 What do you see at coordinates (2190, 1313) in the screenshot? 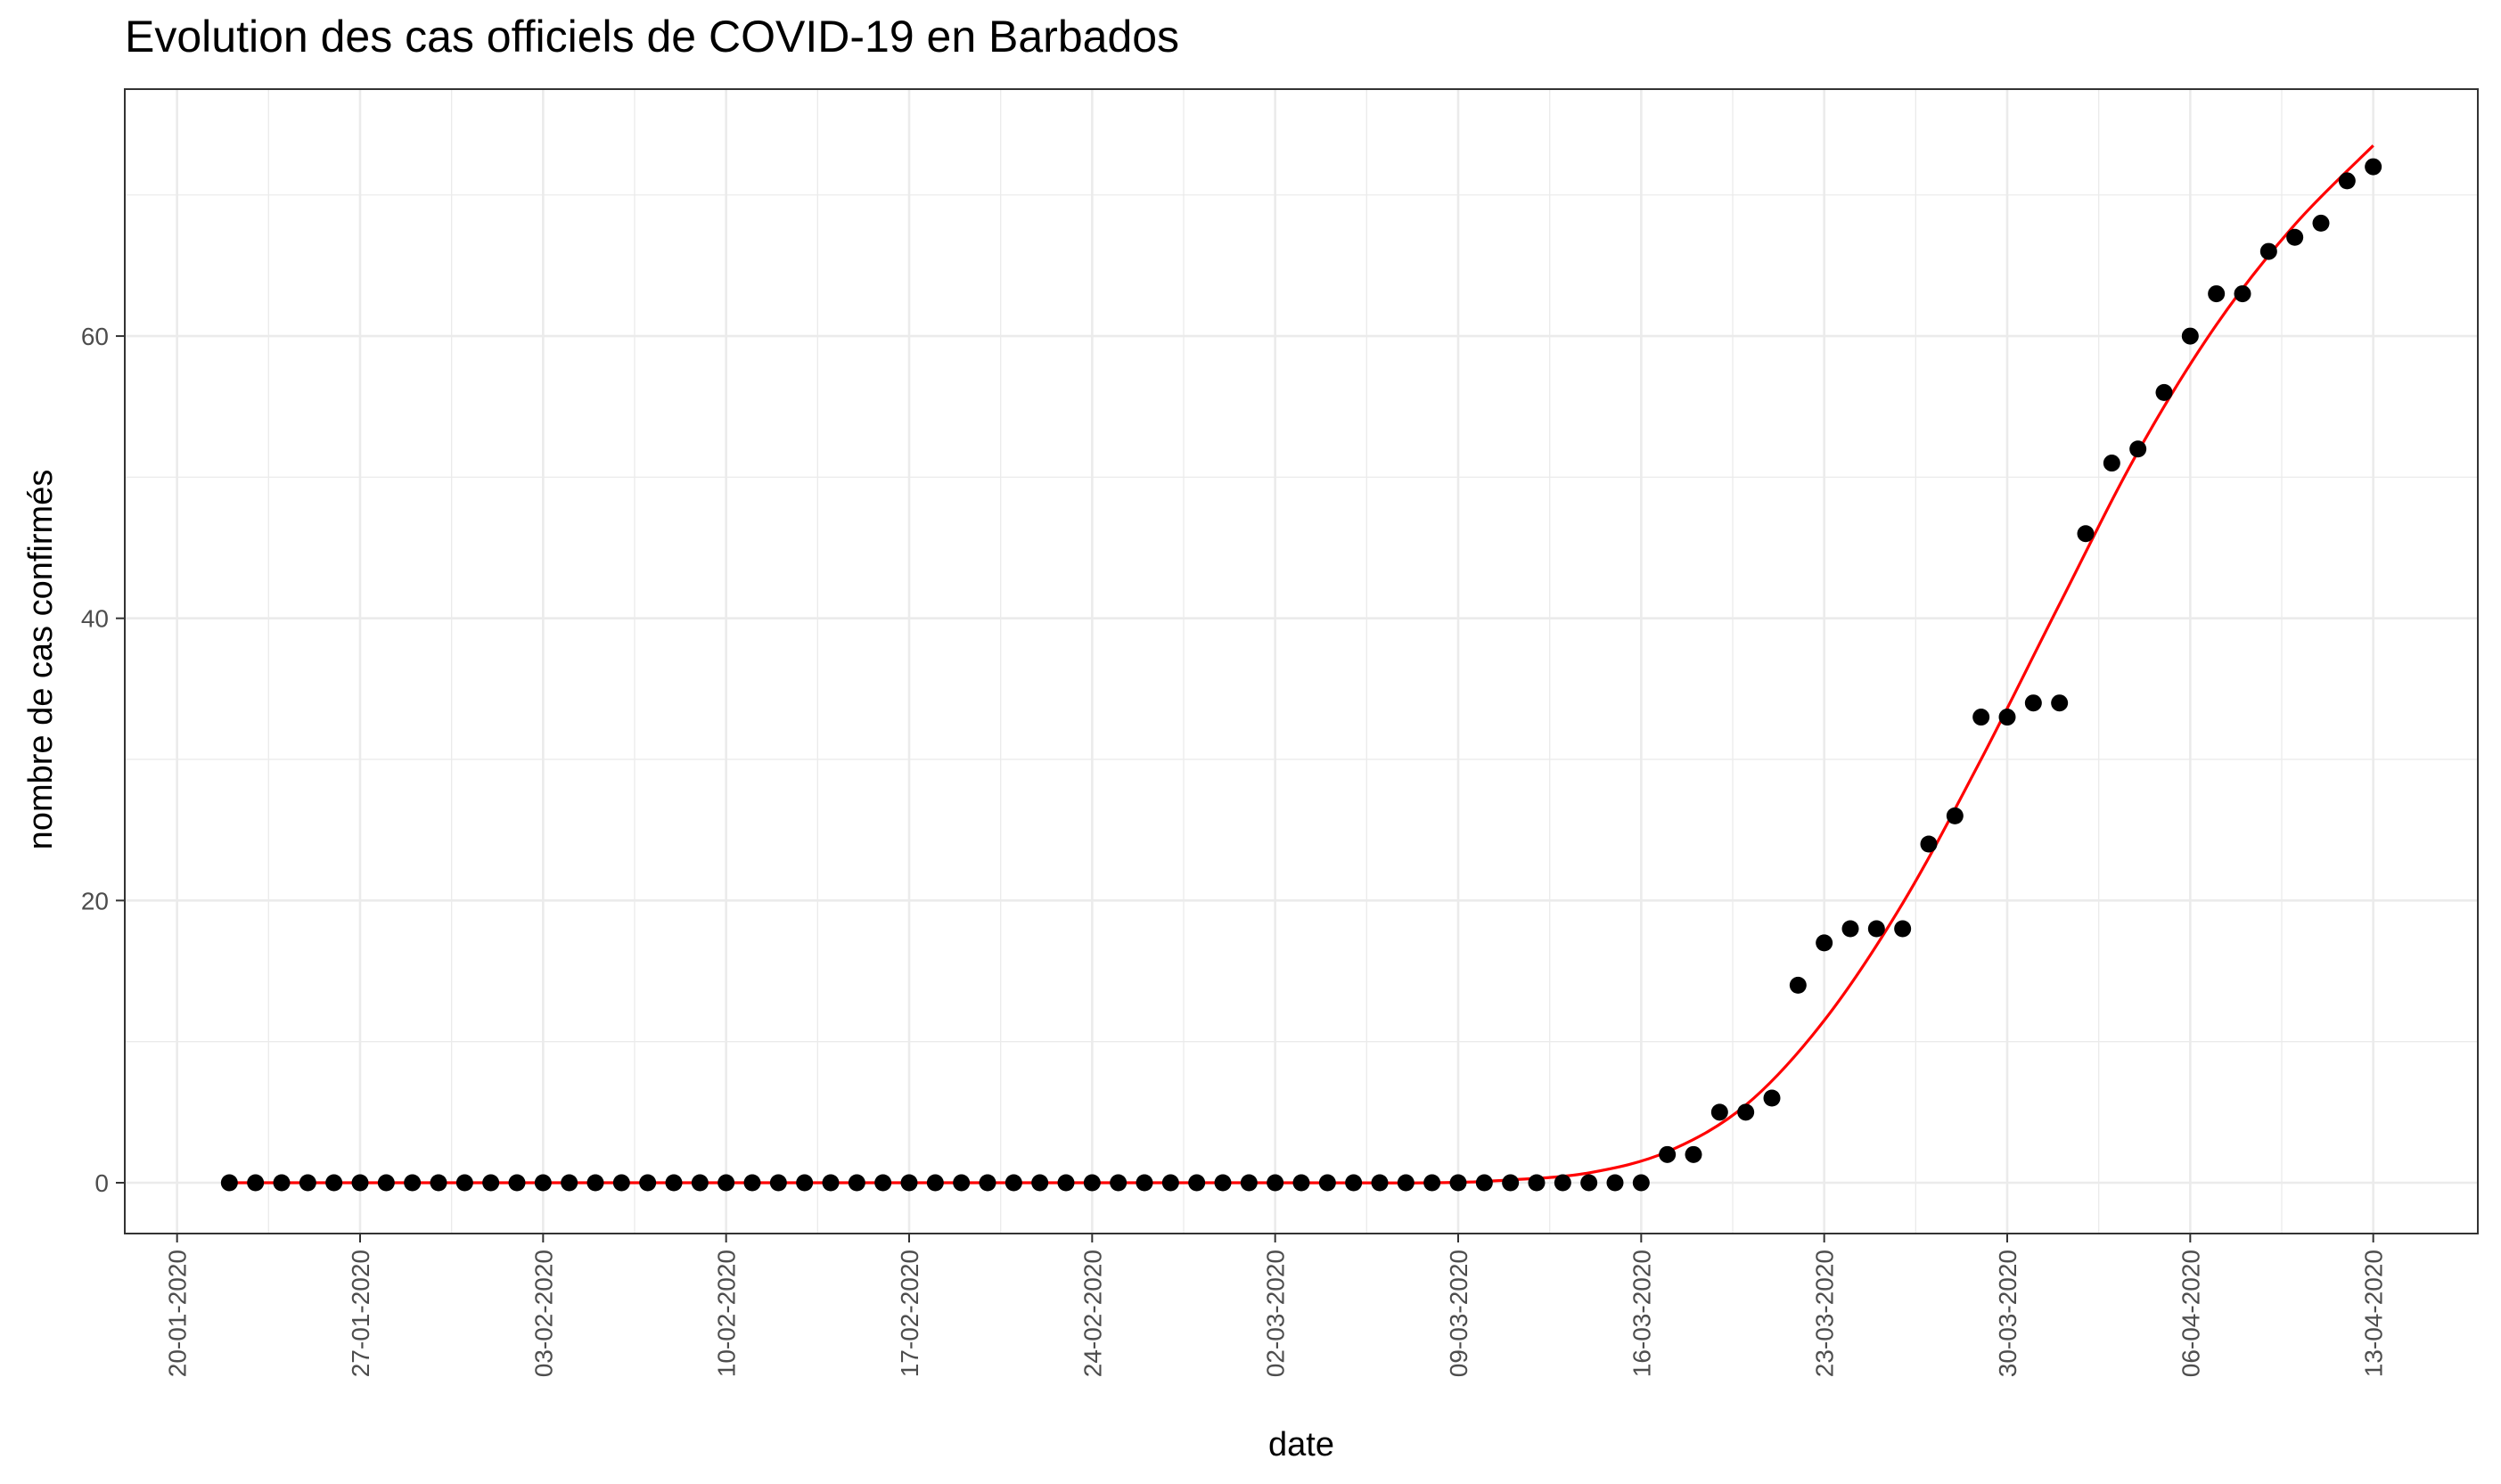
I see `x-tick-label: 06-04-2020` at bounding box center [2190, 1313].